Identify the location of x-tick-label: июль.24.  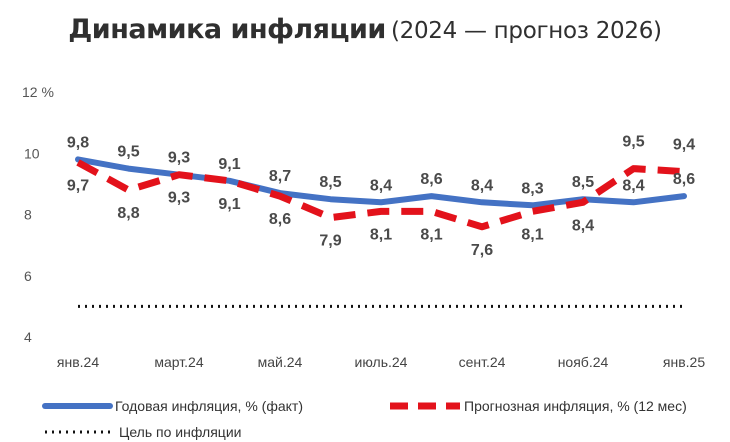
(381, 362).